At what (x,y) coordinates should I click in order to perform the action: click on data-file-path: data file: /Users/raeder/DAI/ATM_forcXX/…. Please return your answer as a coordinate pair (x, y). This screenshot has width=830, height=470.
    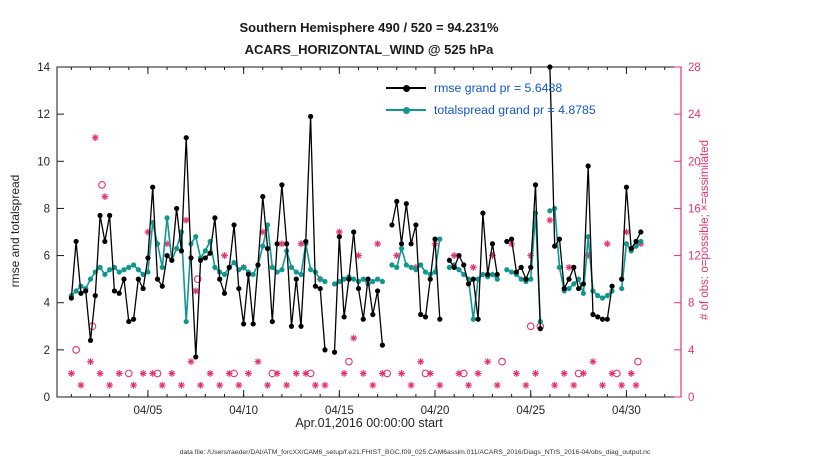
    Looking at the image, I should click on (415, 452).